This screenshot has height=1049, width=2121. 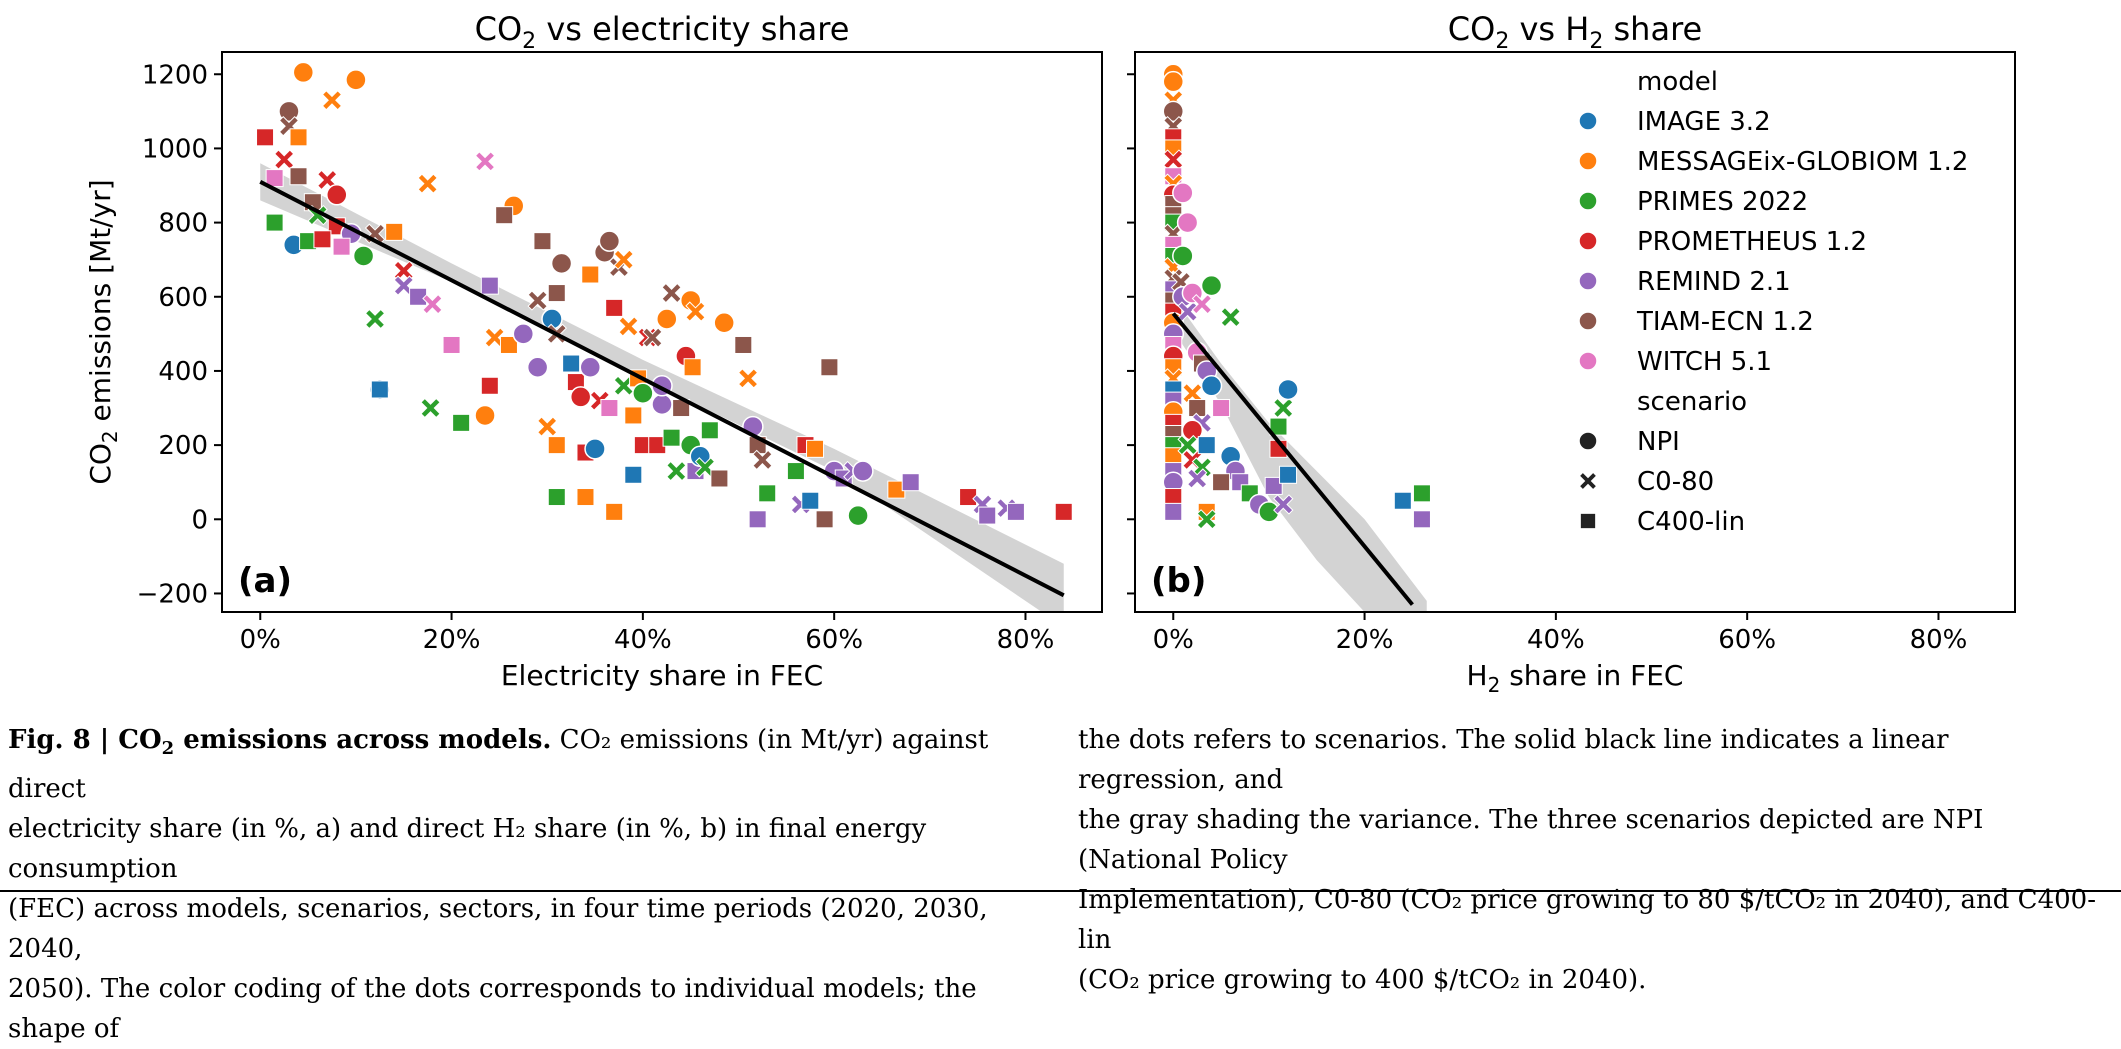 I want to click on caption-bottom-rule, so click(x=1060, y=891).